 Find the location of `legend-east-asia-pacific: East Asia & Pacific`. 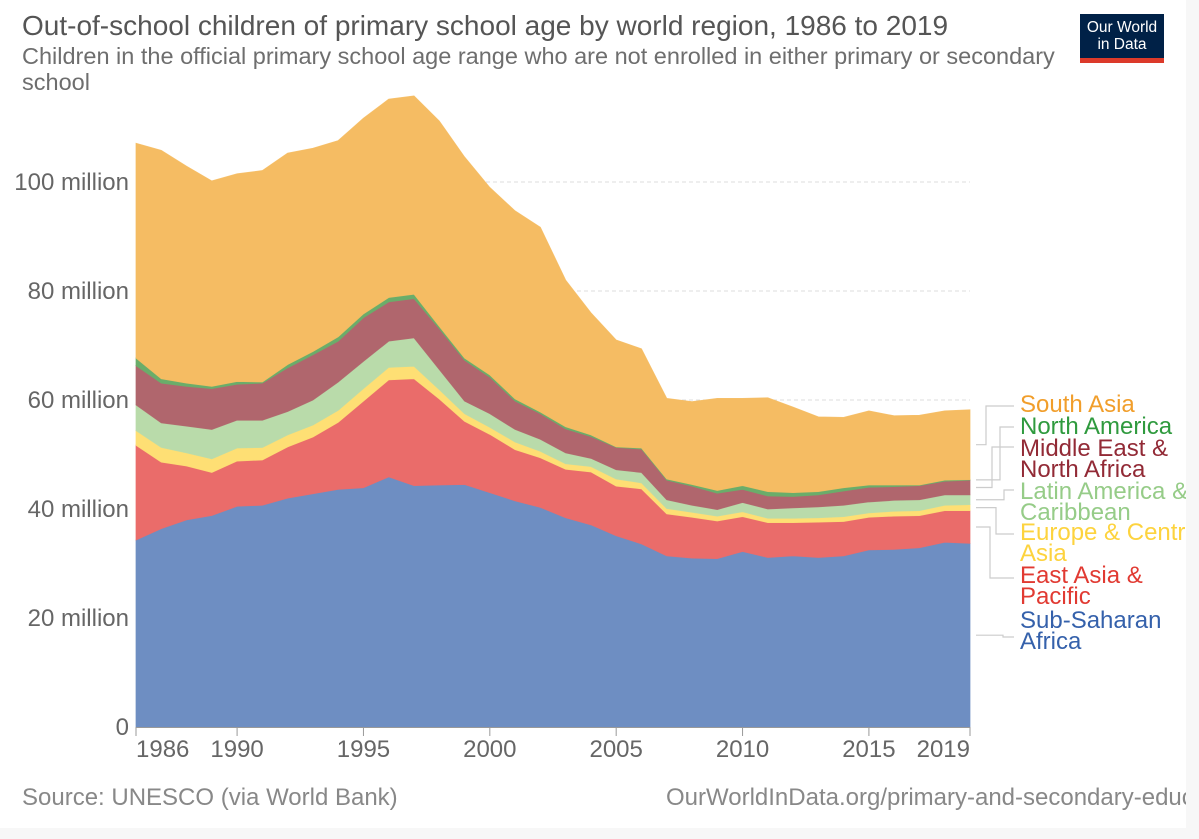

legend-east-asia-pacific: East Asia & Pacific is located at coordinates (1081, 586).